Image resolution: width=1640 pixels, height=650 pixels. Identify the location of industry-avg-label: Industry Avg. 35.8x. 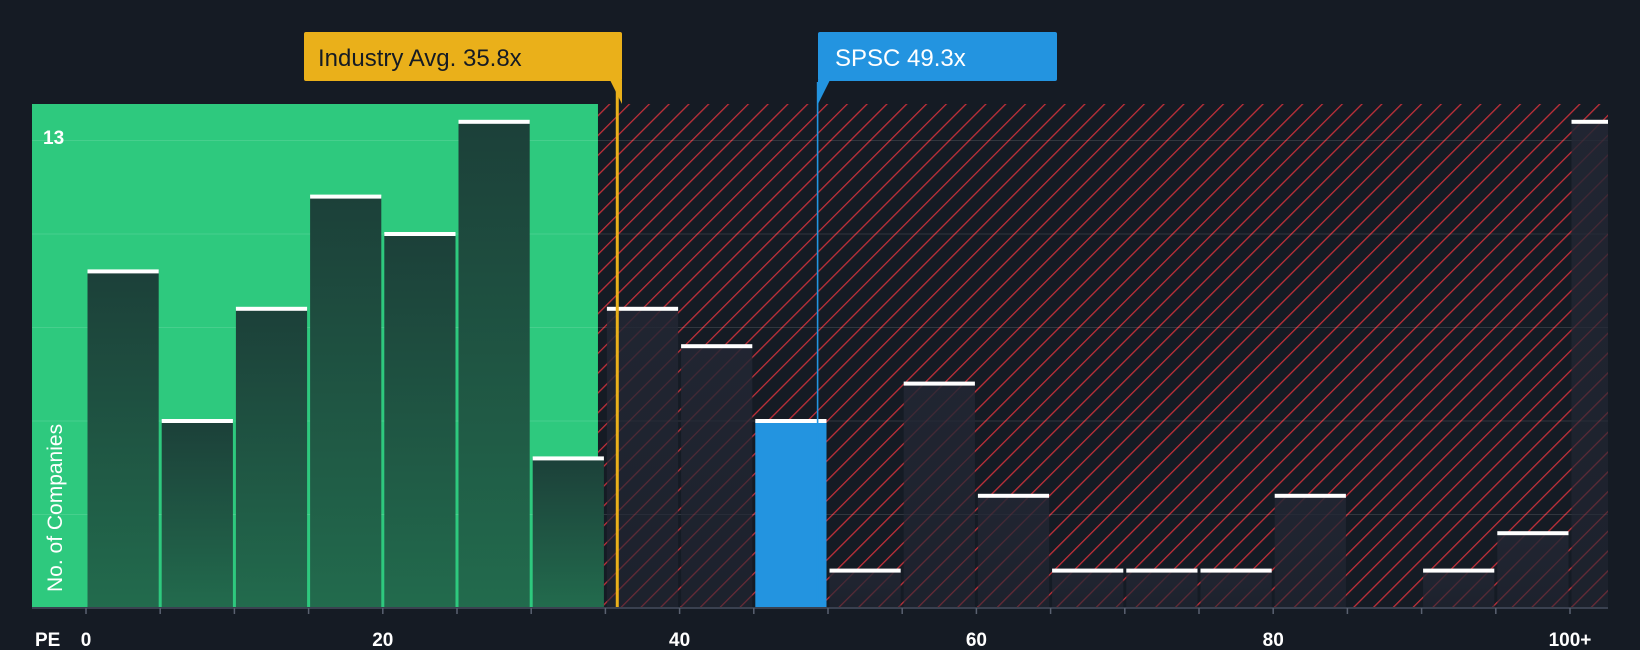
(420, 58).